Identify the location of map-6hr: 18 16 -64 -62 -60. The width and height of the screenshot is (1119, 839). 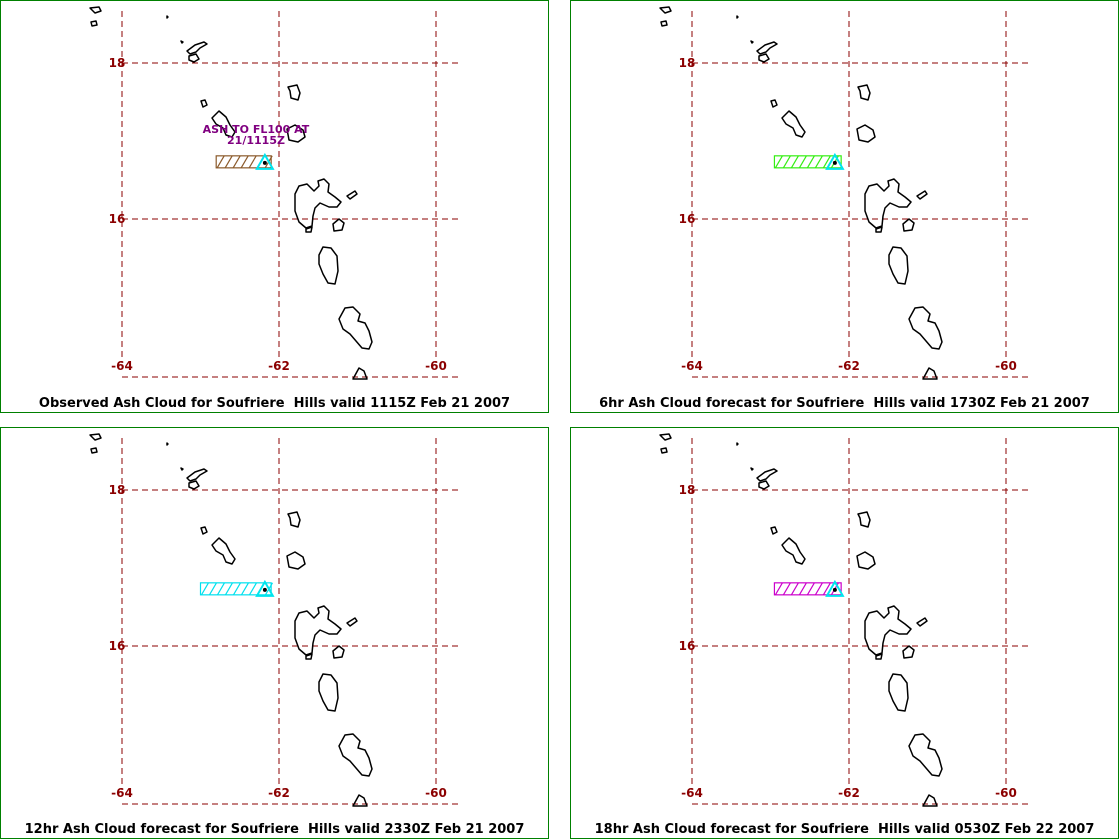
(845, 193).